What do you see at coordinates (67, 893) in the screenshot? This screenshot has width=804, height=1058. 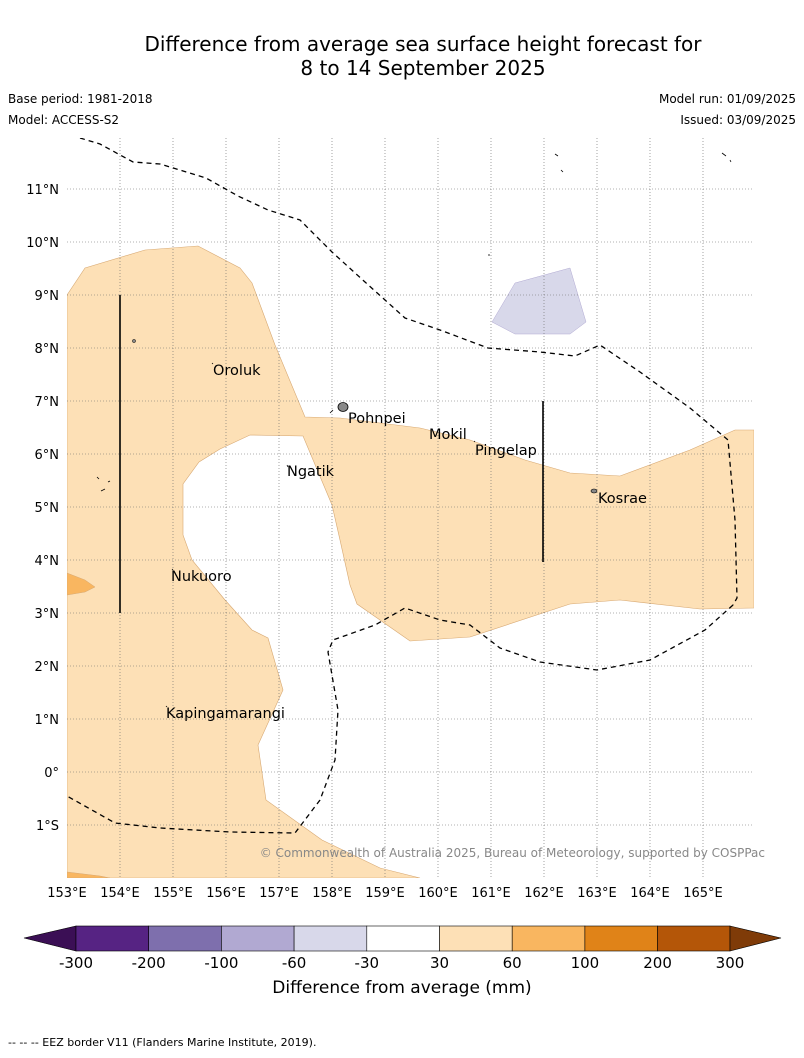 I see `lon-label: 153°E` at bounding box center [67, 893].